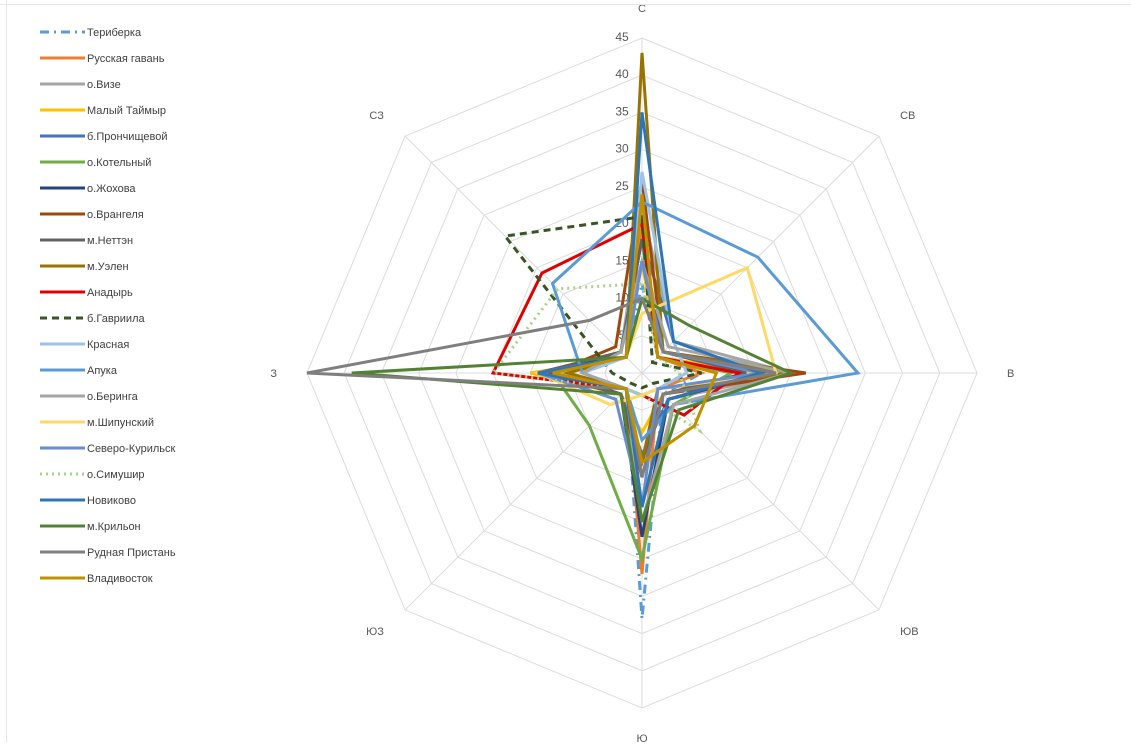 This screenshot has height=747, width=1131. What do you see at coordinates (104, 85) in the screenshot?
I see `legend-label: о.Визе` at bounding box center [104, 85].